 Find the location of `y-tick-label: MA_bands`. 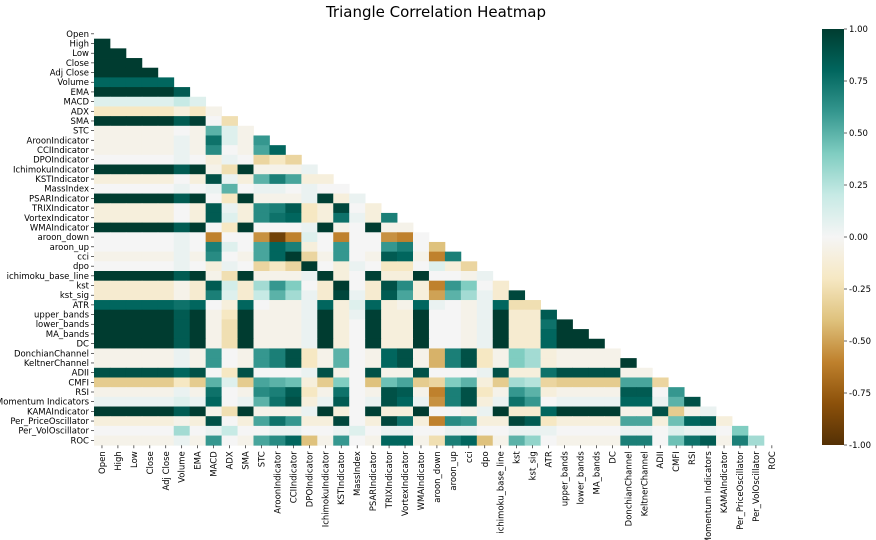

y-tick-label: MA_bands is located at coordinates (68, 335).